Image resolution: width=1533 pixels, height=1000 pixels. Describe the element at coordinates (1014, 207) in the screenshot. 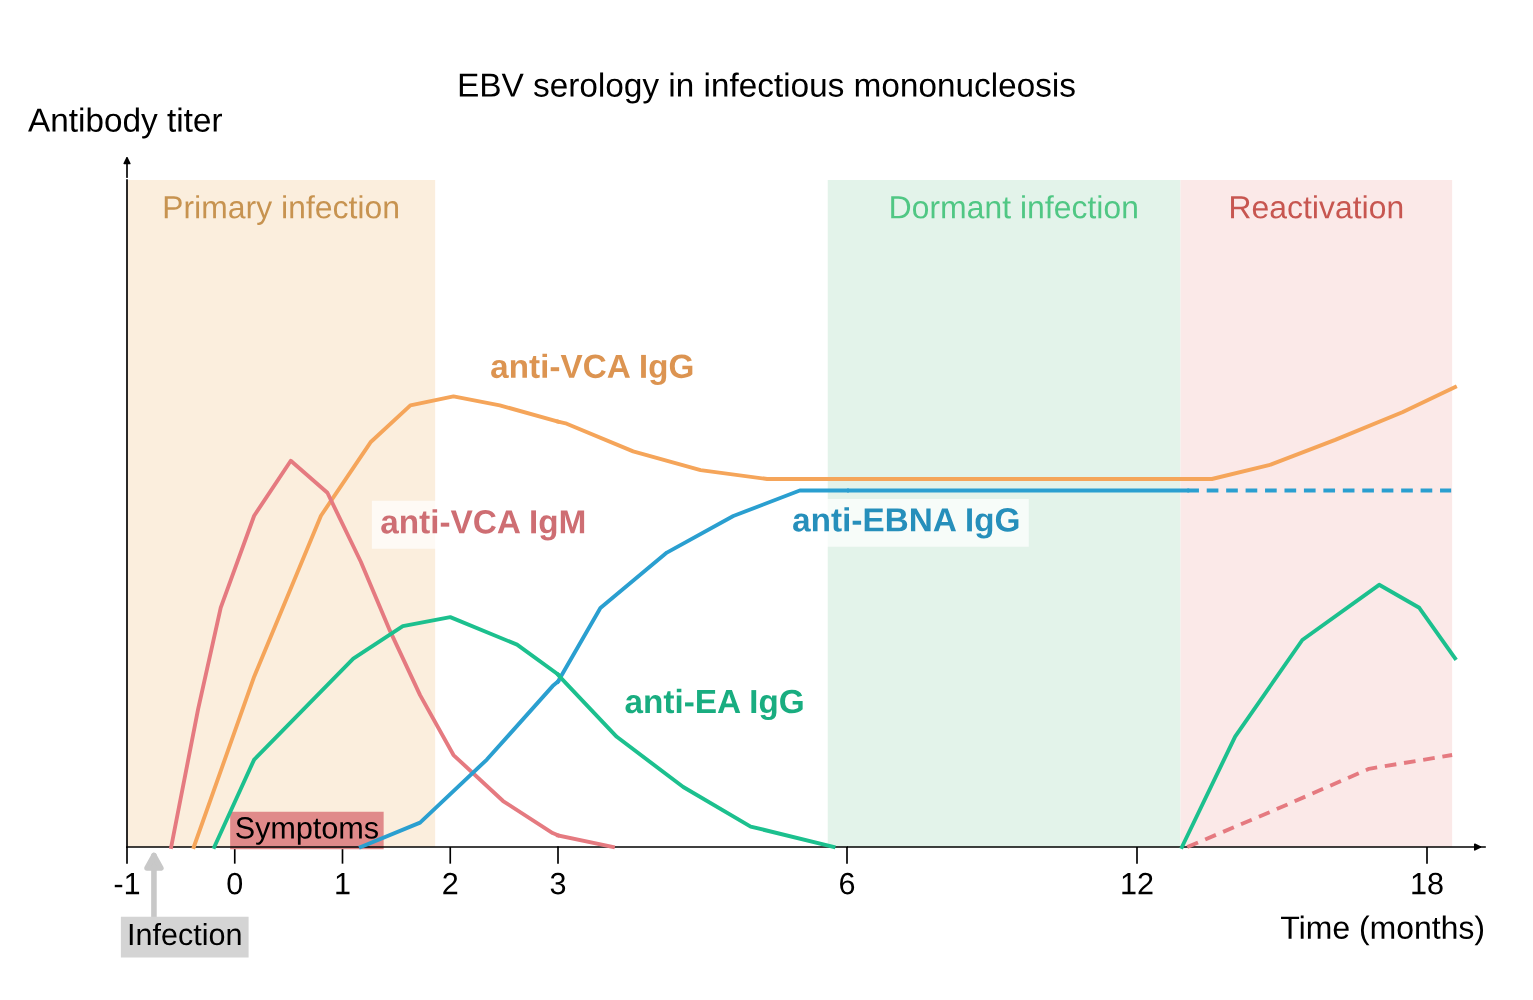

I see `band-label: Dormant infection` at that location.